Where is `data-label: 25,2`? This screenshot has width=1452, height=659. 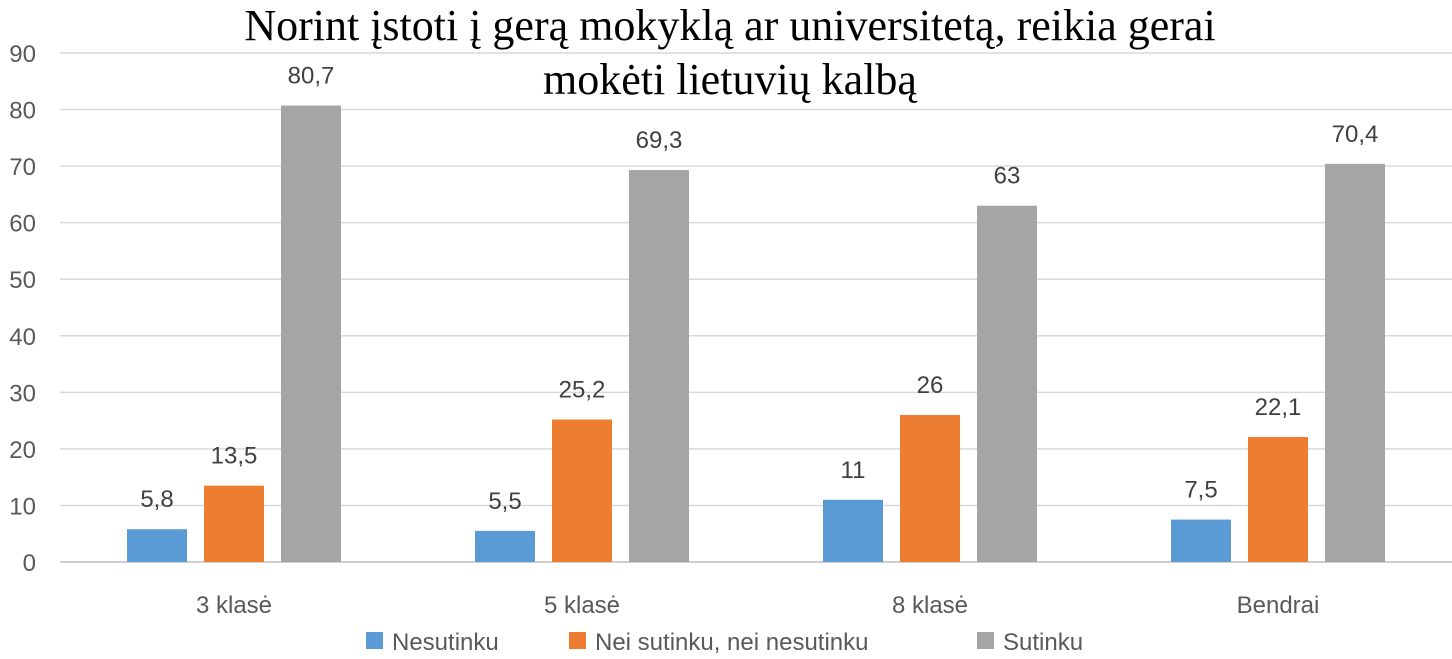
data-label: 25,2 is located at coordinates (582, 389).